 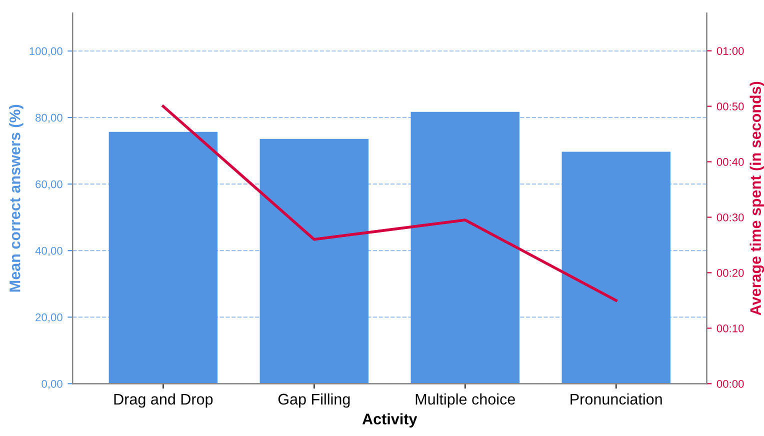 What do you see at coordinates (730, 218) in the screenshot?
I see `y2-tick-label: 00:30` at bounding box center [730, 218].